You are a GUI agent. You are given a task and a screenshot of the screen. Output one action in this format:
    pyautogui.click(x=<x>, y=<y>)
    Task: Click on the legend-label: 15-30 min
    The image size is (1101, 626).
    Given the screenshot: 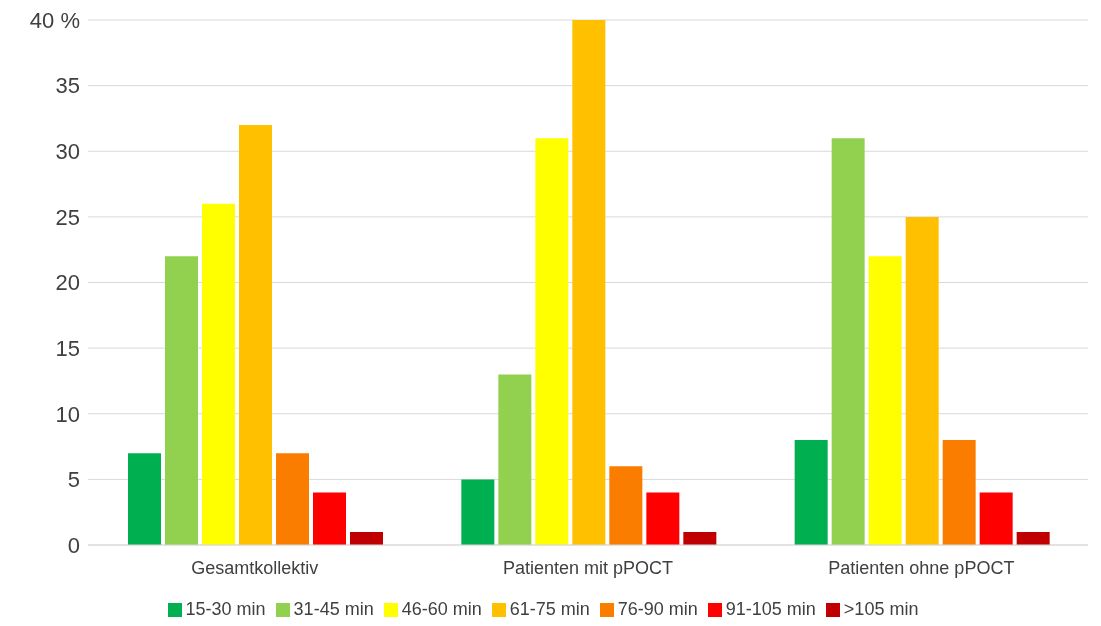 What is the action you would take?
    pyautogui.click(x=225, y=609)
    